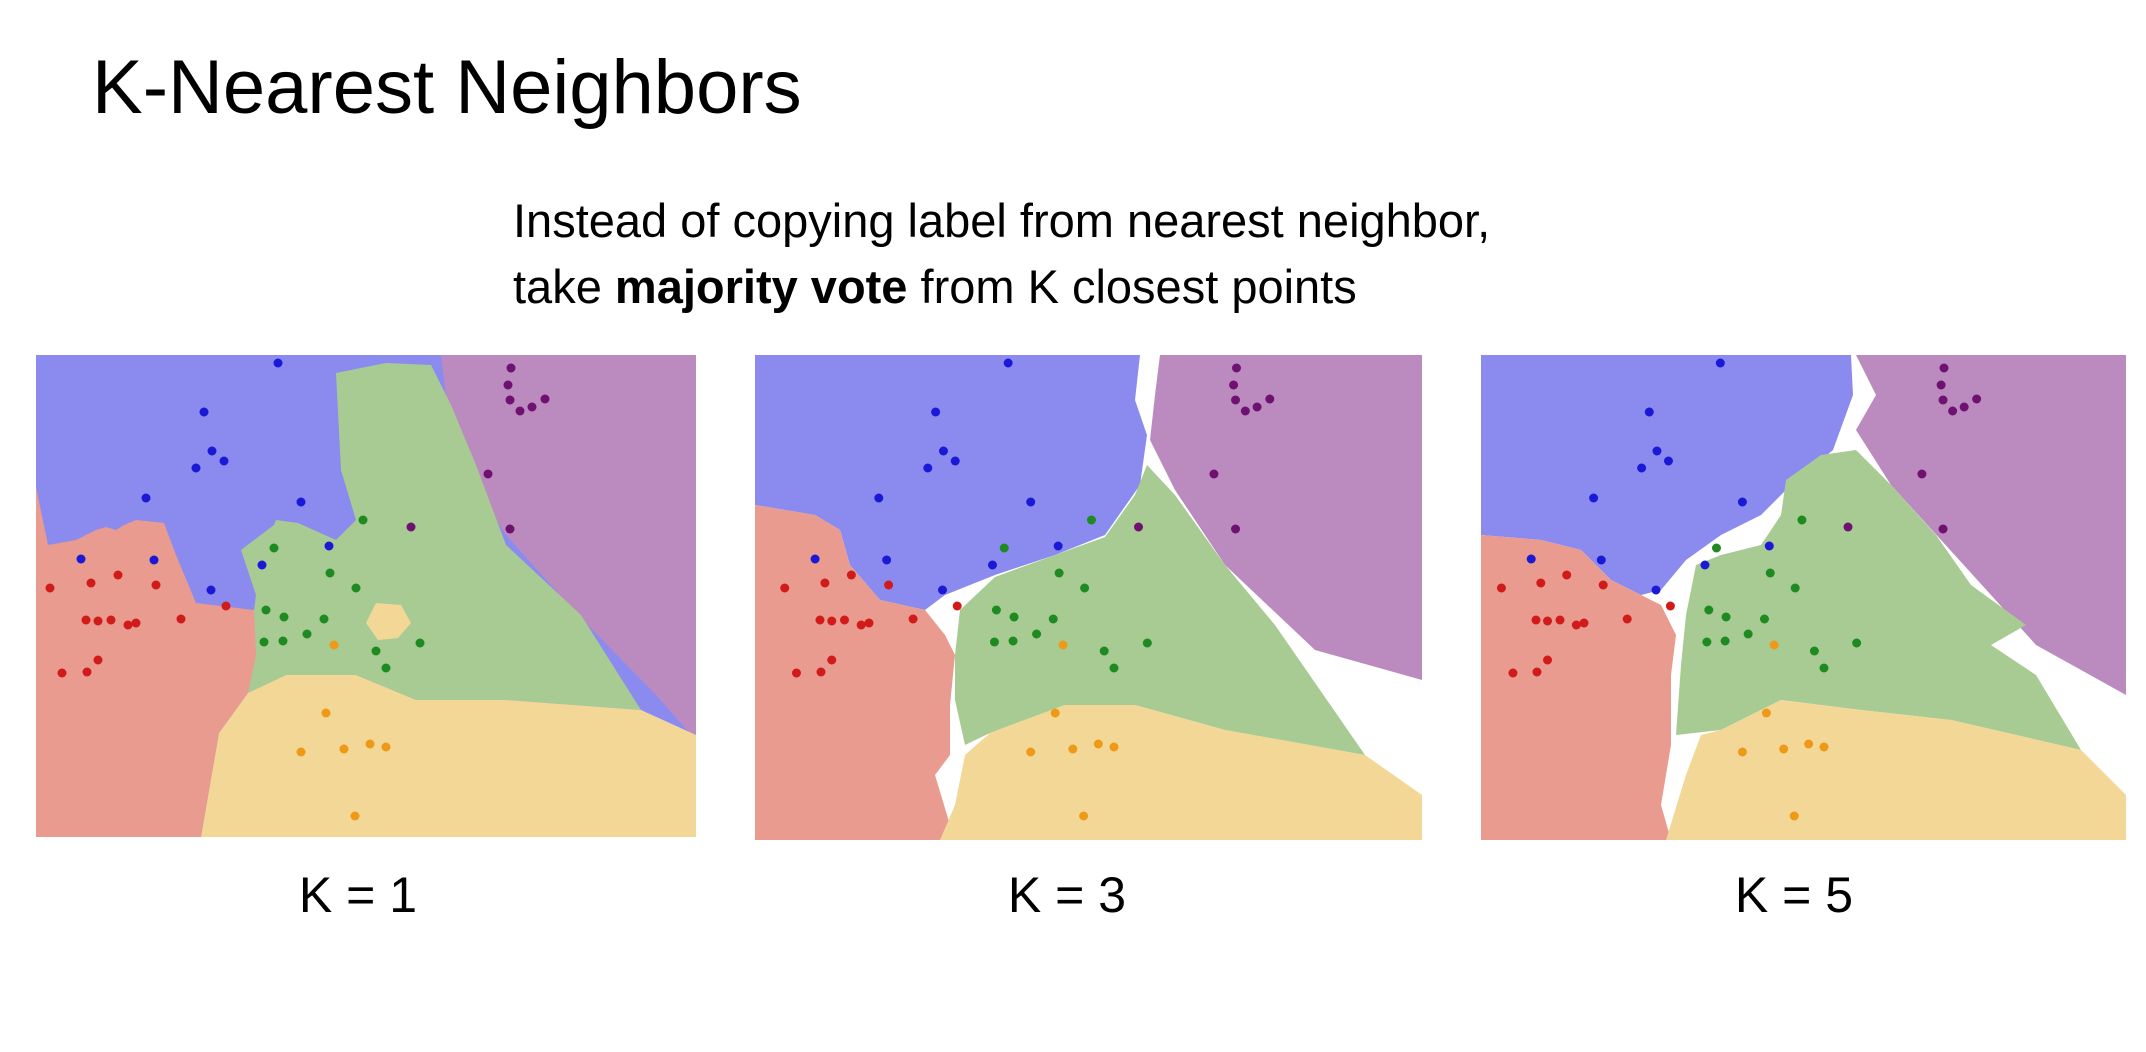  What do you see at coordinates (447, 87) in the screenshot?
I see `slide-title: K-Nearest Neighbors` at bounding box center [447, 87].